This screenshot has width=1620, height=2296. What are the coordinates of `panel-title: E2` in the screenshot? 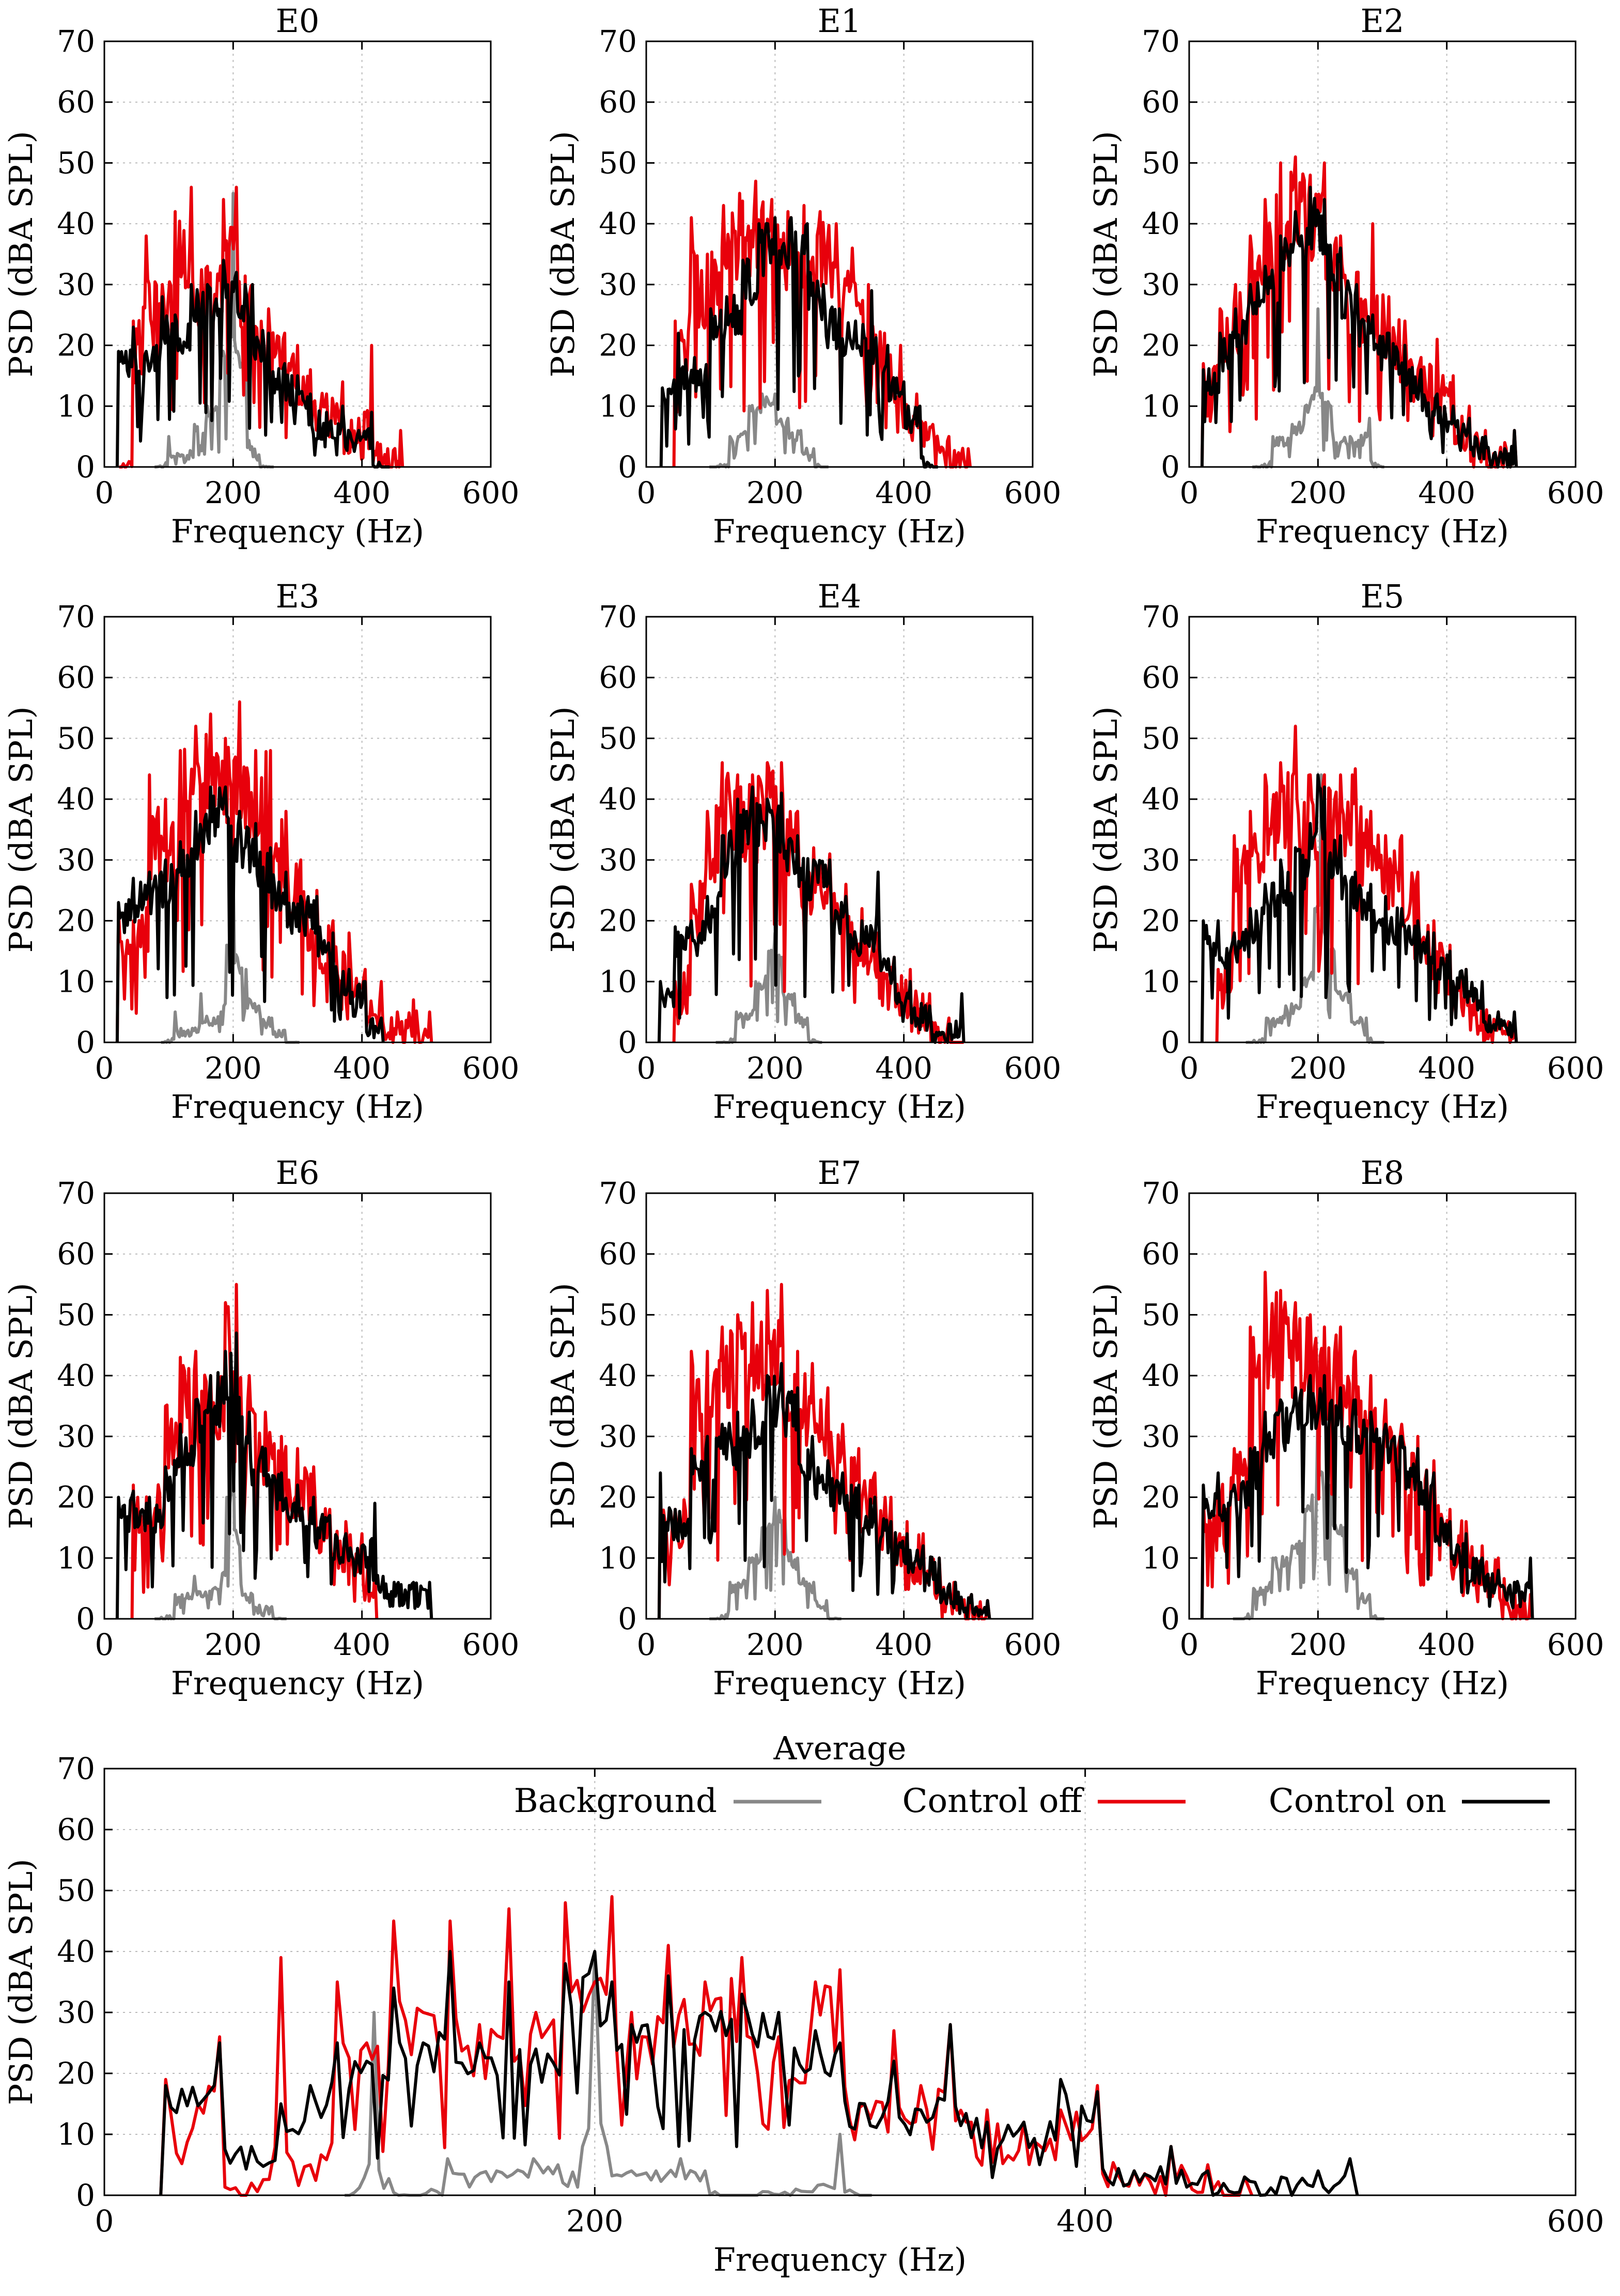 It's located at (1383, 21).